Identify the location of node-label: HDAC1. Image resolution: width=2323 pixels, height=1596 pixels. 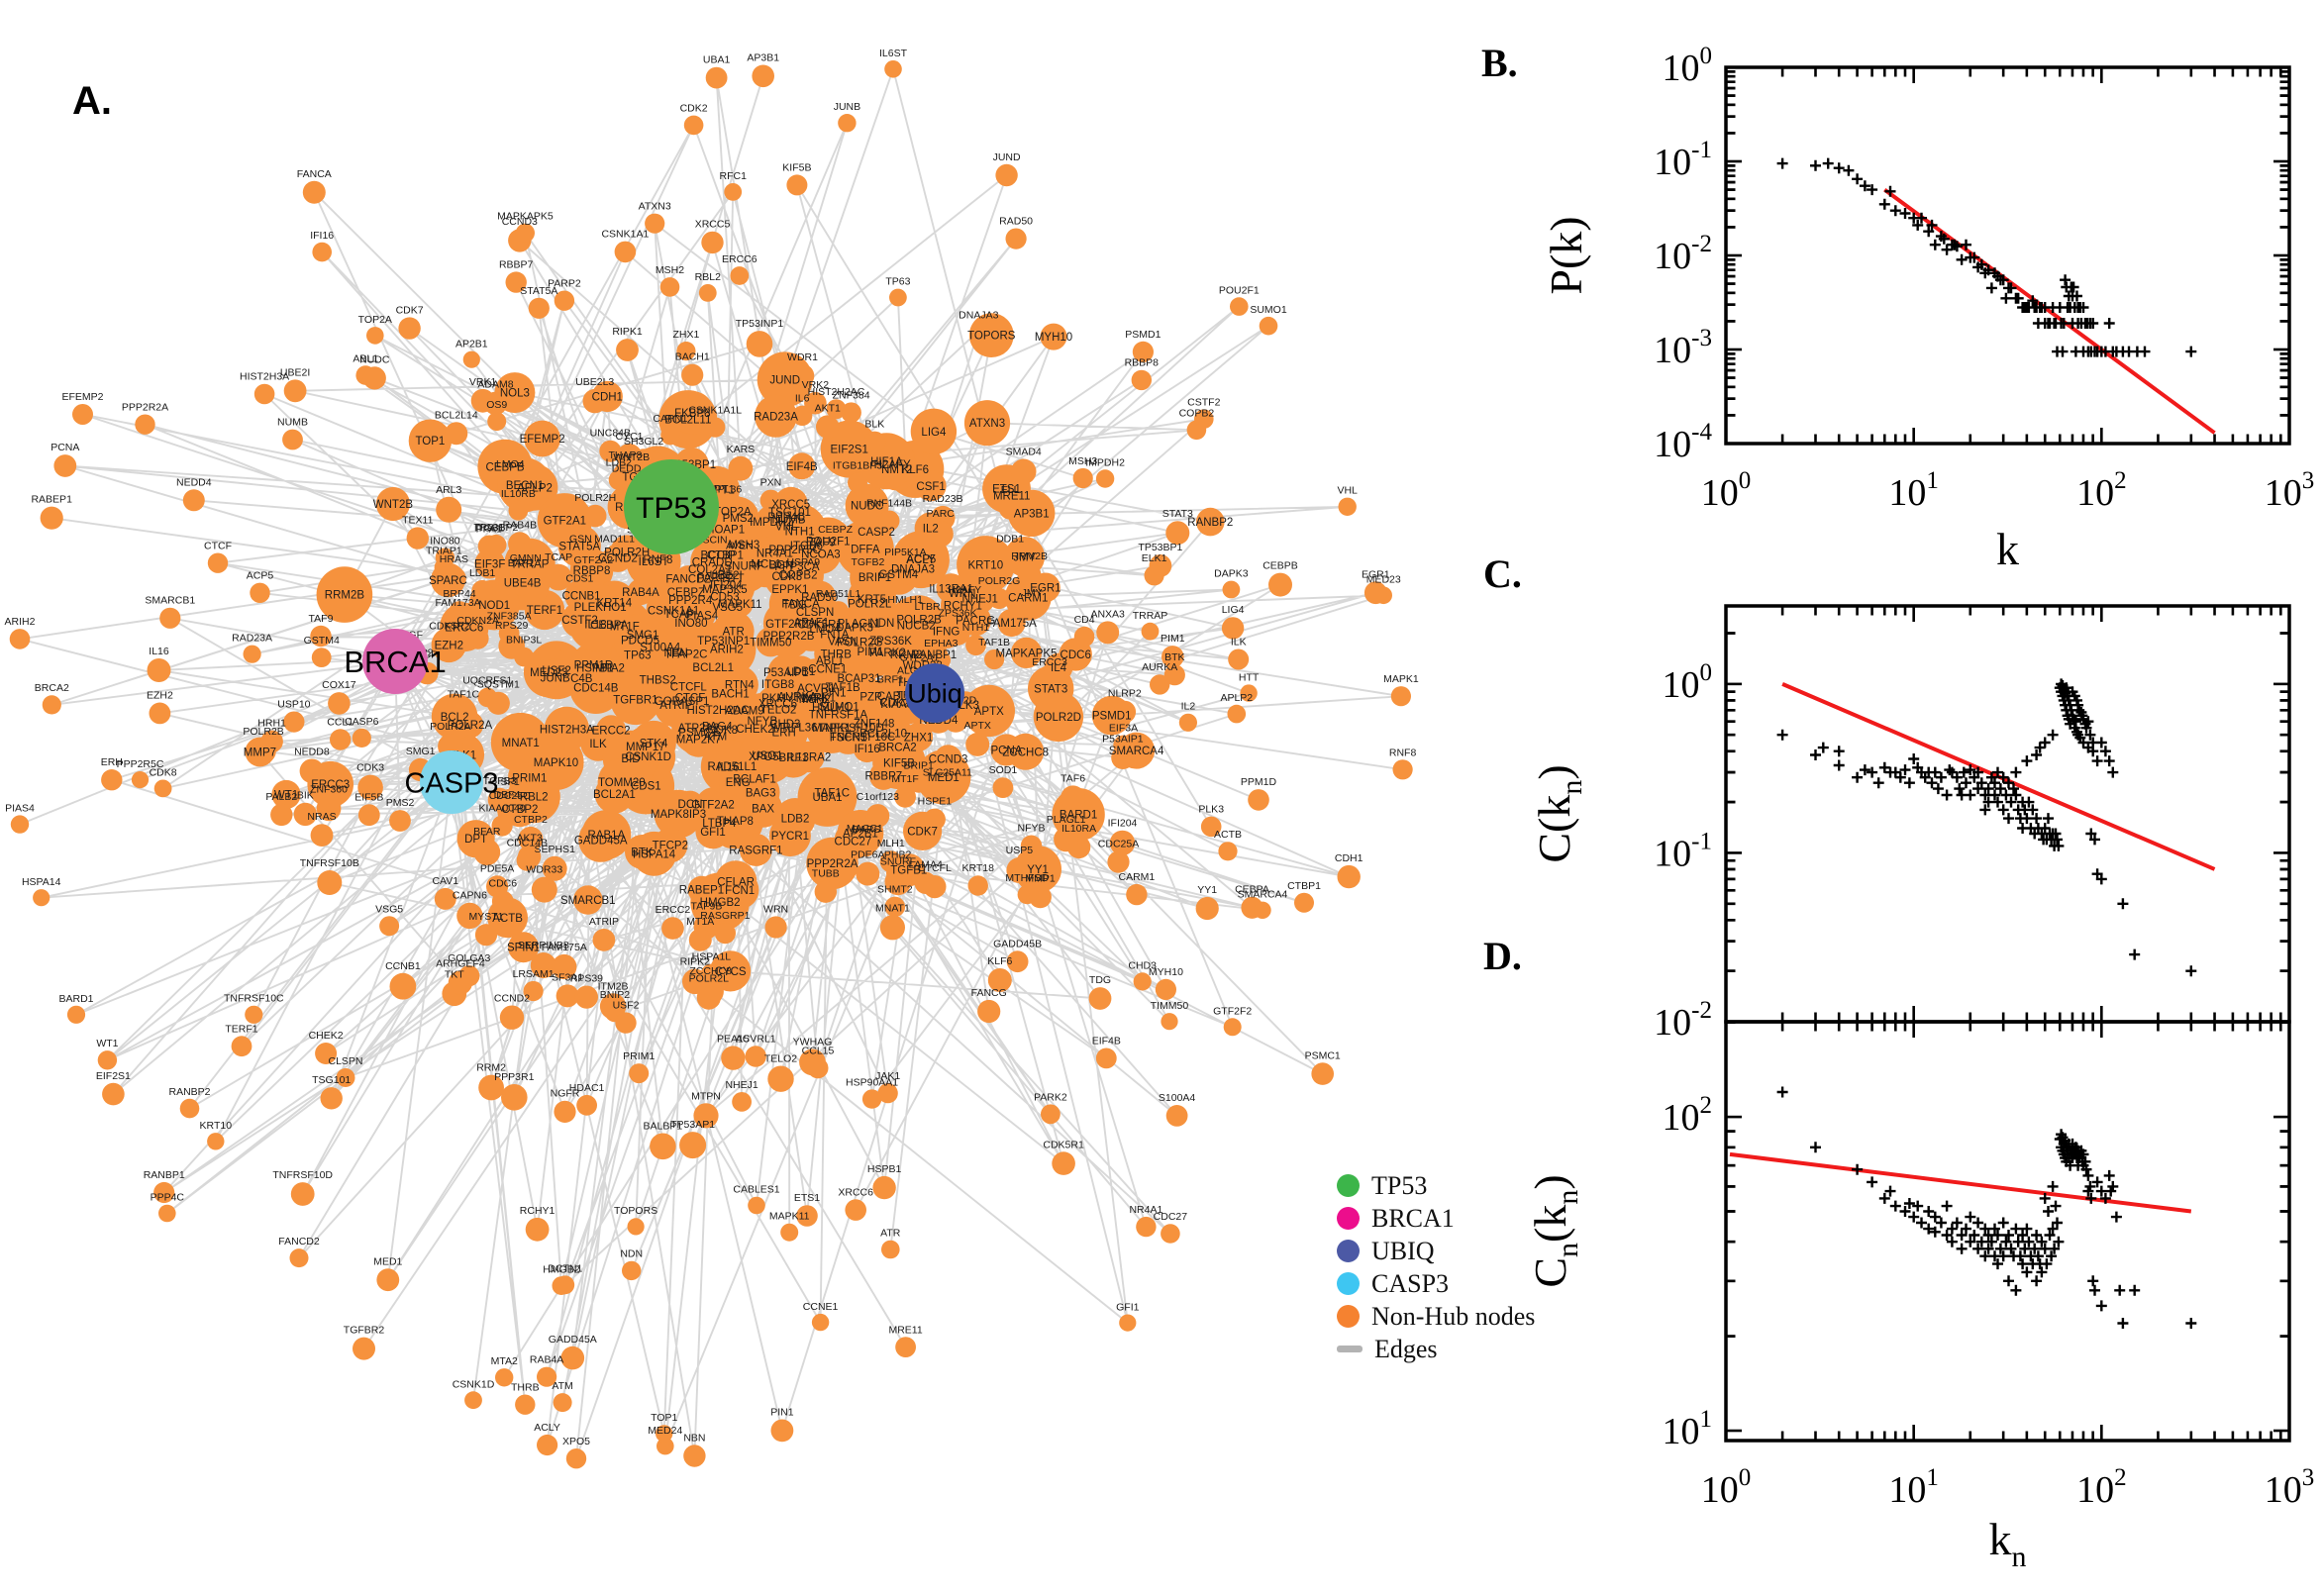
(587, 1088).